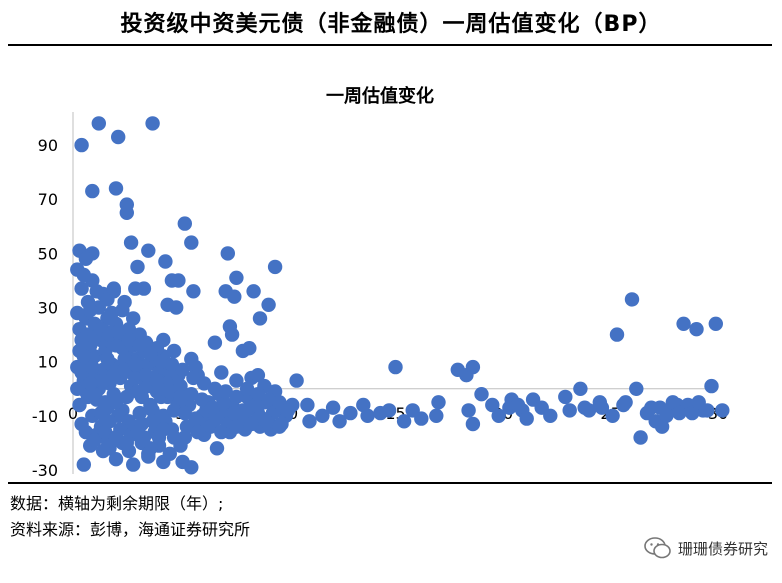  Describe the element at coordinates (48, 199) in the screenshot. I see `y-tick-label: 70` at that location.